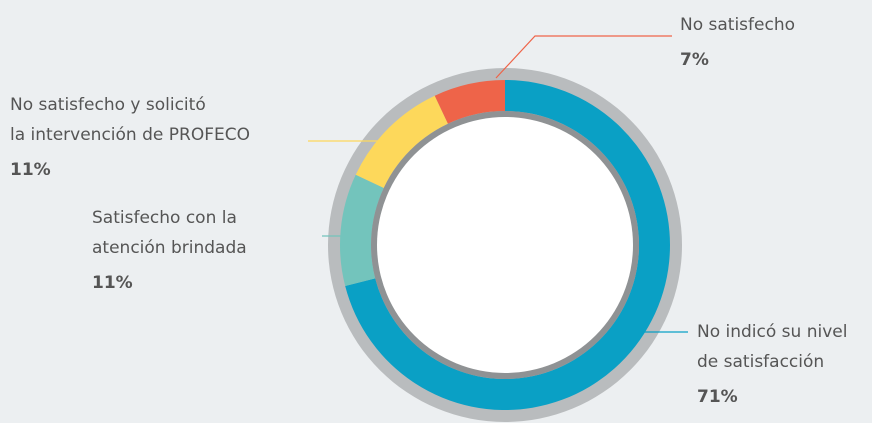 Image resolution: width=872 pixels, height=423 pixels. What do you see at coordinates (130, 135) in the screenshot?
I see `slice-label: la intervención de PROFECO` at bounding box center [130, 135].